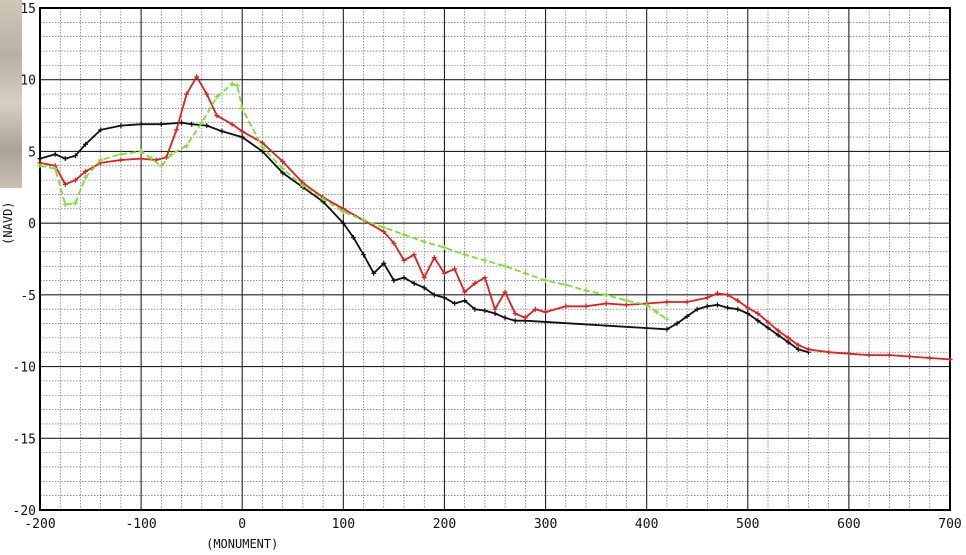 The height and width of the screenshot is (555, 966). Describe the element at coordinates (646, 524) in the screenshot. I see `x-tick-label: 400` at that location.